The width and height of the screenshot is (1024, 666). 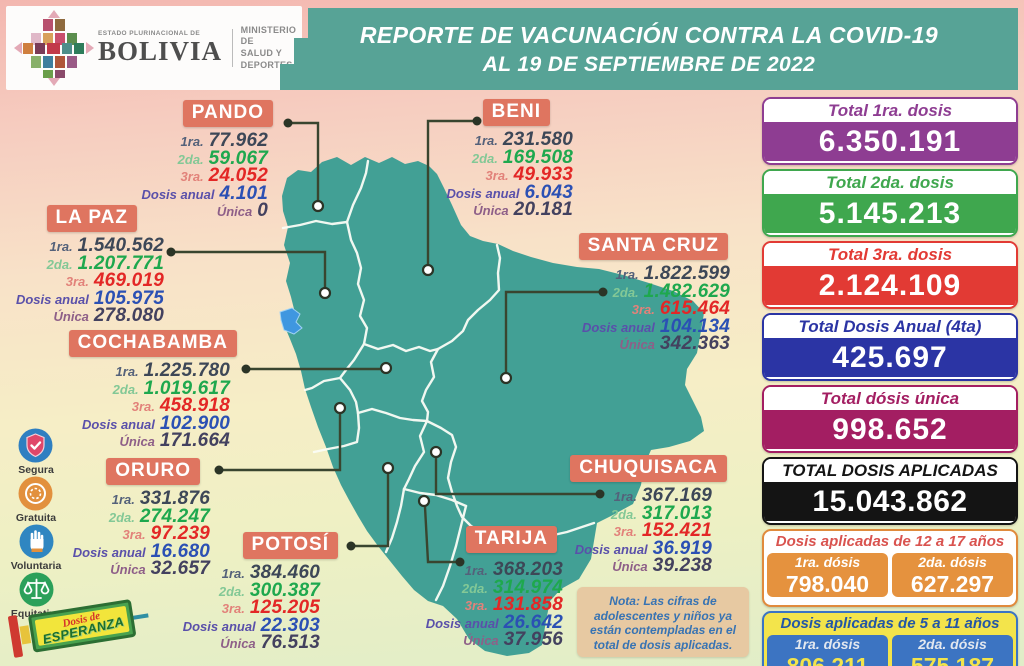 What do you see at coordinates (543, 210) in the screenshot?
I see `single-value: 20.181` at bounding box center [543, 210].